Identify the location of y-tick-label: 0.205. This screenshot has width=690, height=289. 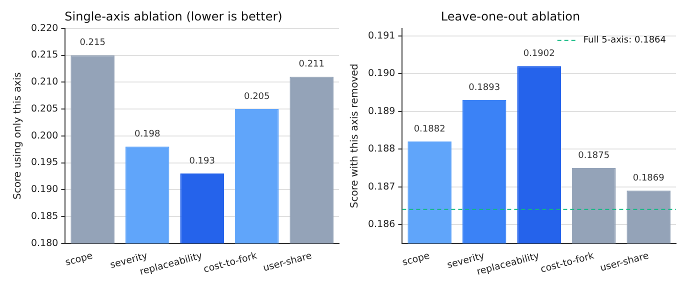
(44, 108).